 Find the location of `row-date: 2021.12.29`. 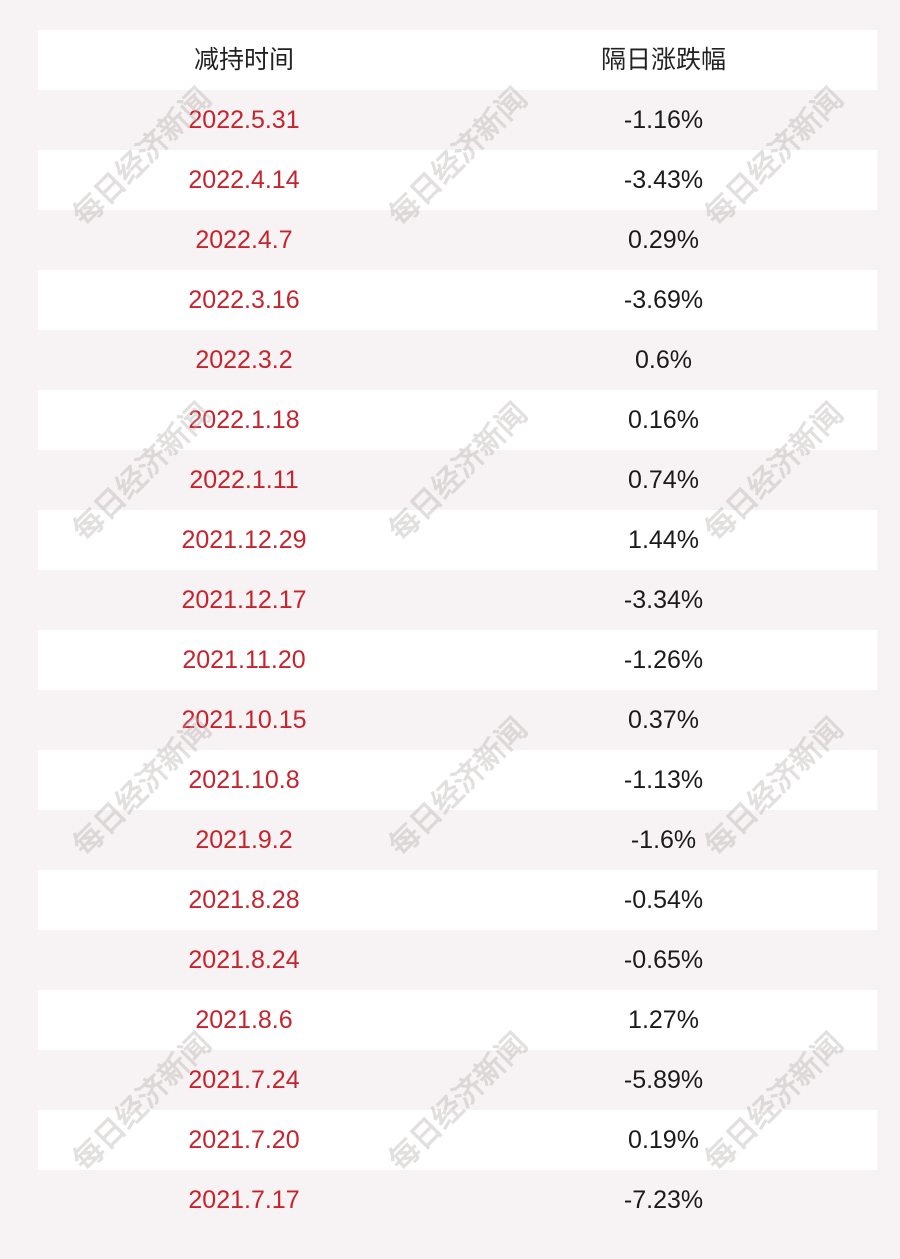

row-date: 2021.12.29 is located at coordinates (244, 540).